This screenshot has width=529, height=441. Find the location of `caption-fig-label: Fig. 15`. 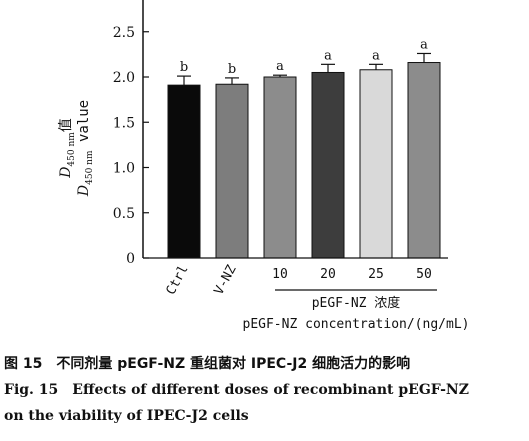

caption-fig-label: Fig. 15 is located at coordinates (31, 390).